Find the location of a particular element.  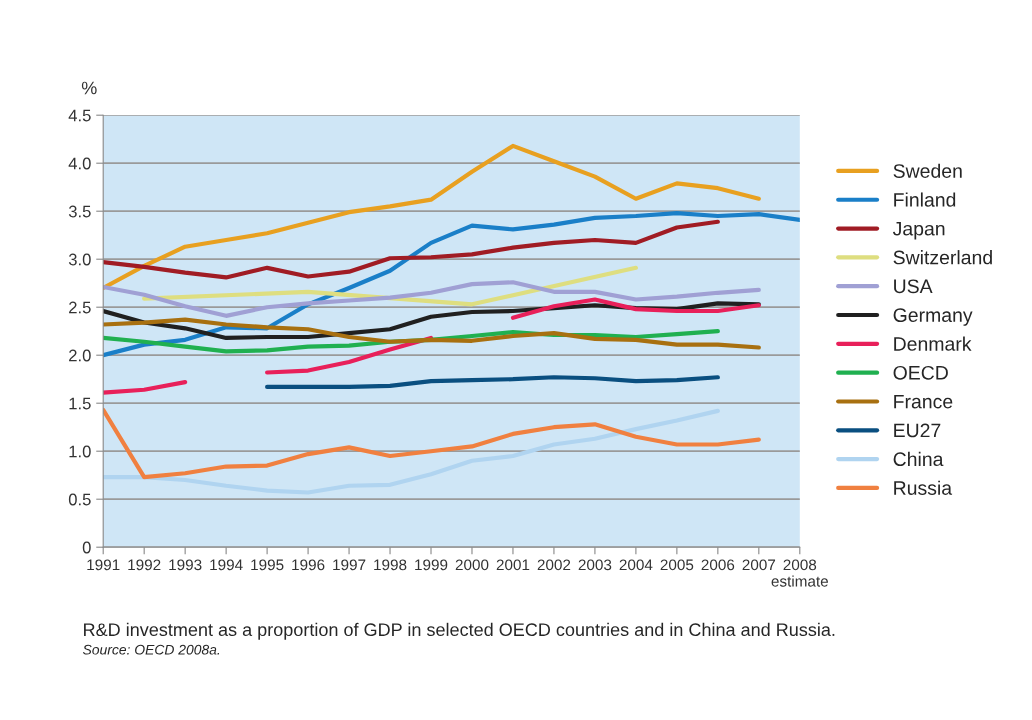

legend-label: Japan is located at coordinates (918, 230).